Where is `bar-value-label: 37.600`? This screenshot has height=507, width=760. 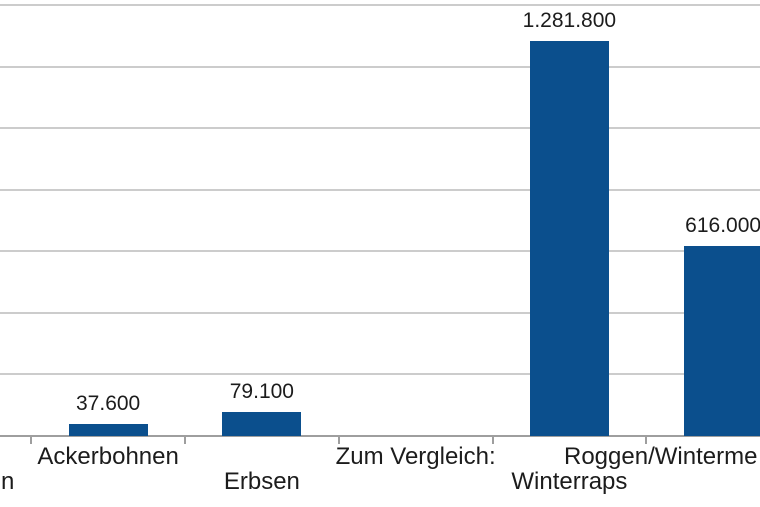
bar-value-label: 37.600 is located at coordinates (108, 404).